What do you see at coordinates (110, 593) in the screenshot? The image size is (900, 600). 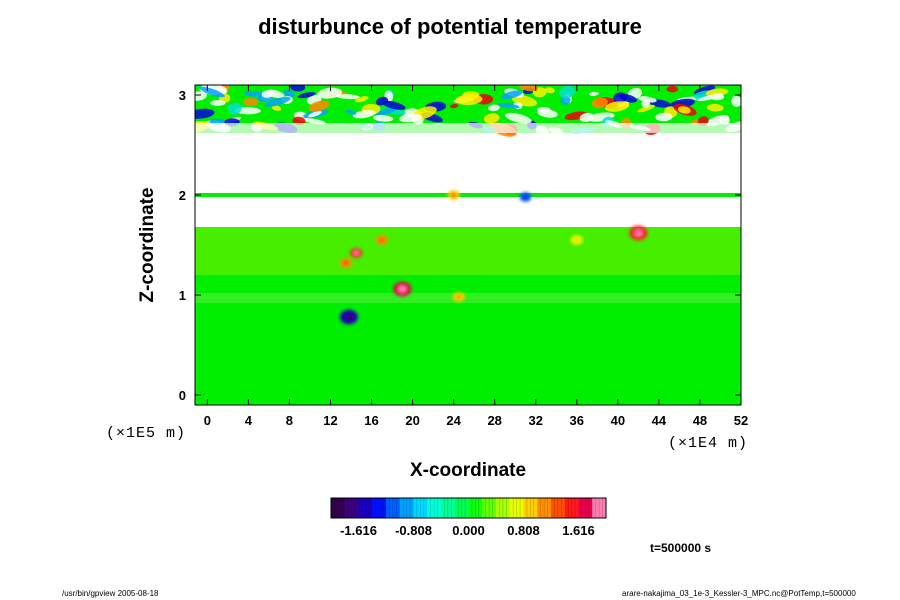 I see `footer-command: /usr/bin/gpview 2005-08-18` at bounding box center [110, 593].